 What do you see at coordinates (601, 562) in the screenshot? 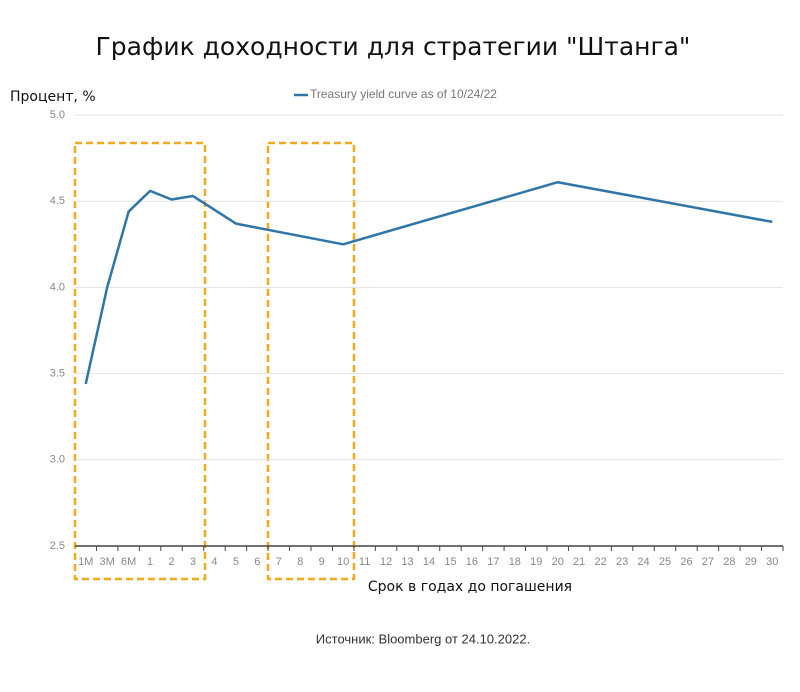
I see `x-tick-label: 22` at bounding box center [601, 562].